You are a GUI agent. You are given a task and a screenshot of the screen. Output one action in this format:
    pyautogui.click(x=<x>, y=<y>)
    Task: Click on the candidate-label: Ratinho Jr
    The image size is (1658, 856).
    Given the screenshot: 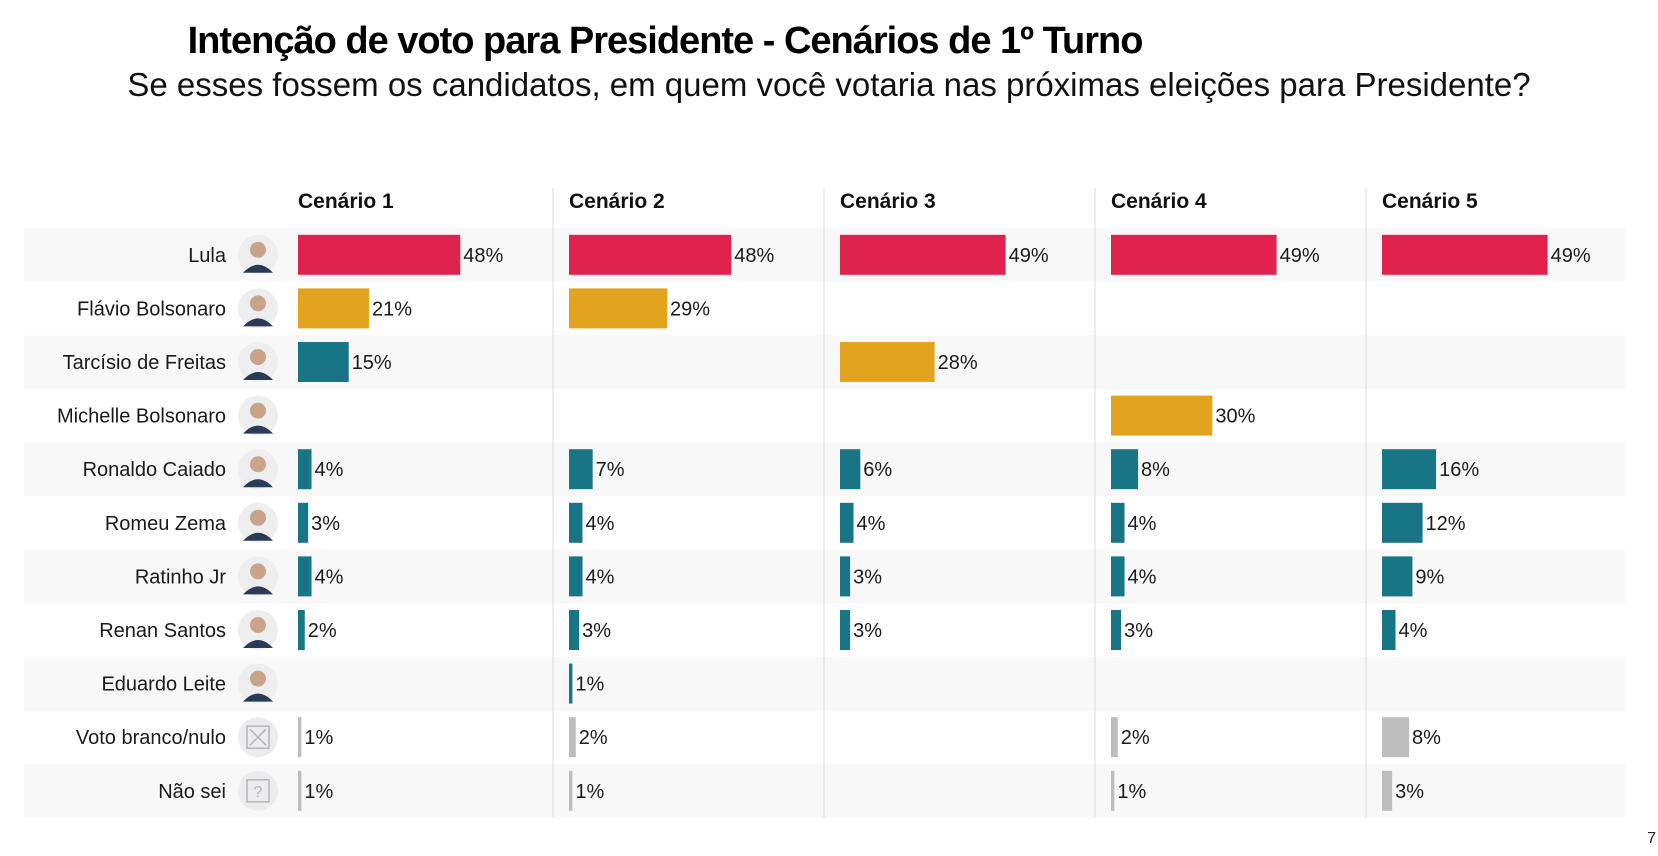 What is the action you would take?
    pyautogui.click(x=180, y=577)
    